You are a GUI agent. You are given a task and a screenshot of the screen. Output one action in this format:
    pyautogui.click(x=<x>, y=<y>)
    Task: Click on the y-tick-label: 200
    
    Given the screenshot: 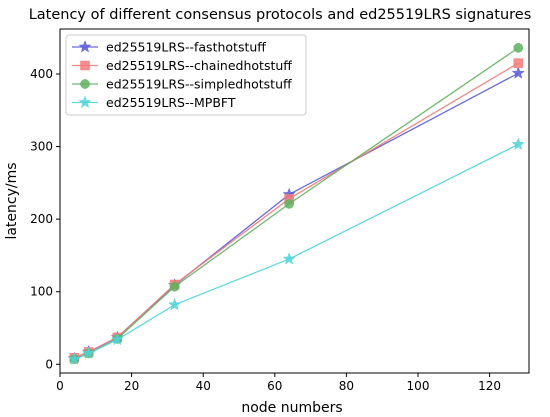 What is the action you would take?
    pyautogui.click(x=41, y=219)
    